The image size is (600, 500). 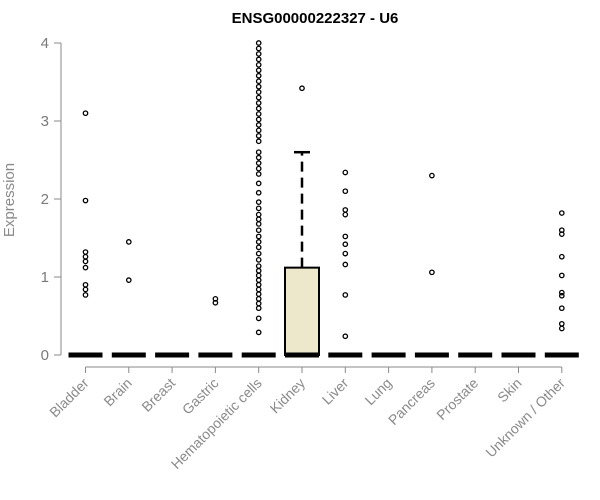 I want to click on category-label: Prostate, so click(x=457, y=399).